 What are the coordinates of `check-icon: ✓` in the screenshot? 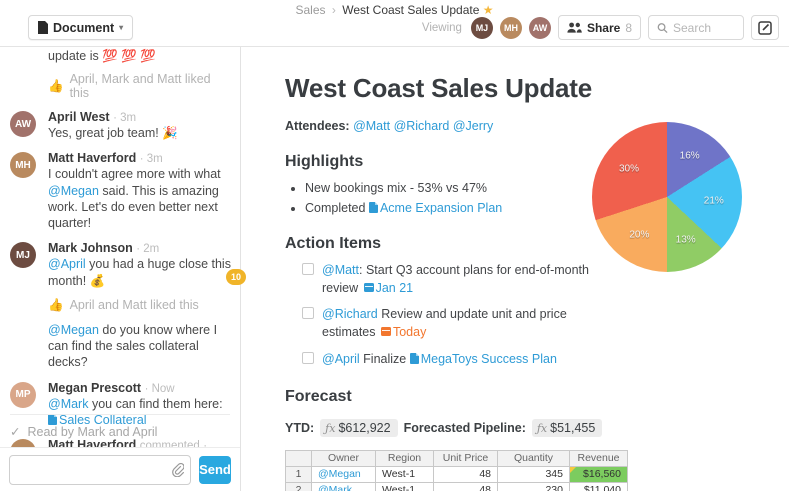 It's located at (15, 432).